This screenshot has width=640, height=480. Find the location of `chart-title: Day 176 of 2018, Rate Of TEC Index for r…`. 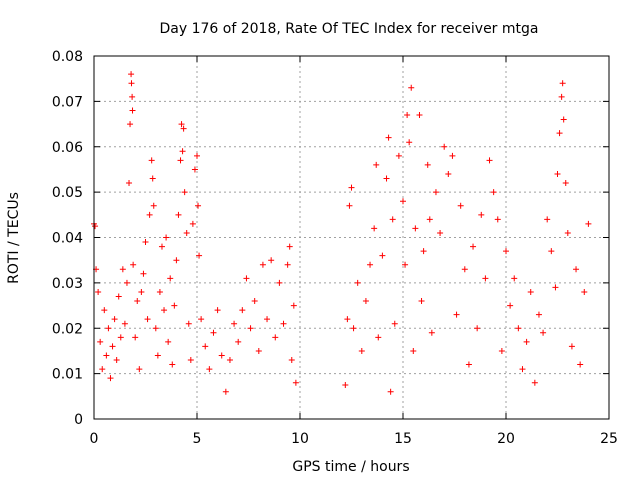

chart-title: Day 176 of 2018, Rate Of TEC Index for r… is located at coordinates (349, 29).